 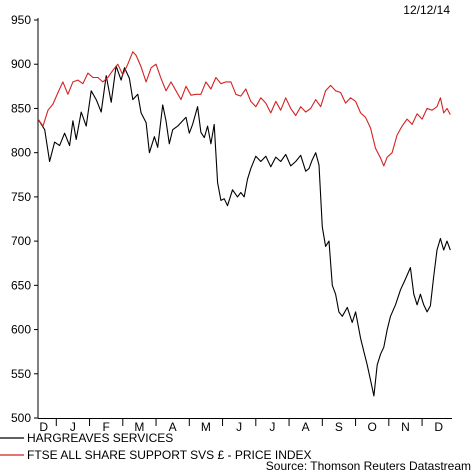 What do you see at coordinates (372, 427) in the screenshot?
I see `x-tick-label: O` at bounding box center [372, 427].